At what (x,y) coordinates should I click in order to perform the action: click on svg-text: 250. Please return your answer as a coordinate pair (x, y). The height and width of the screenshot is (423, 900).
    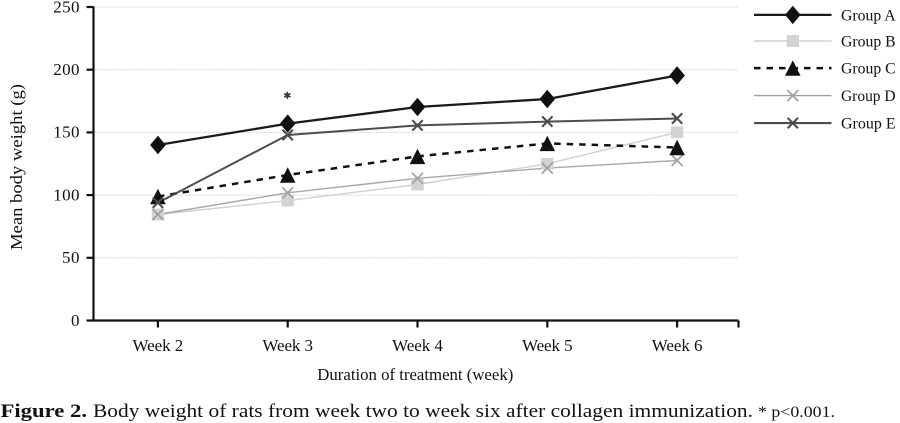
    Looking at the image, I should click on (66, 8).